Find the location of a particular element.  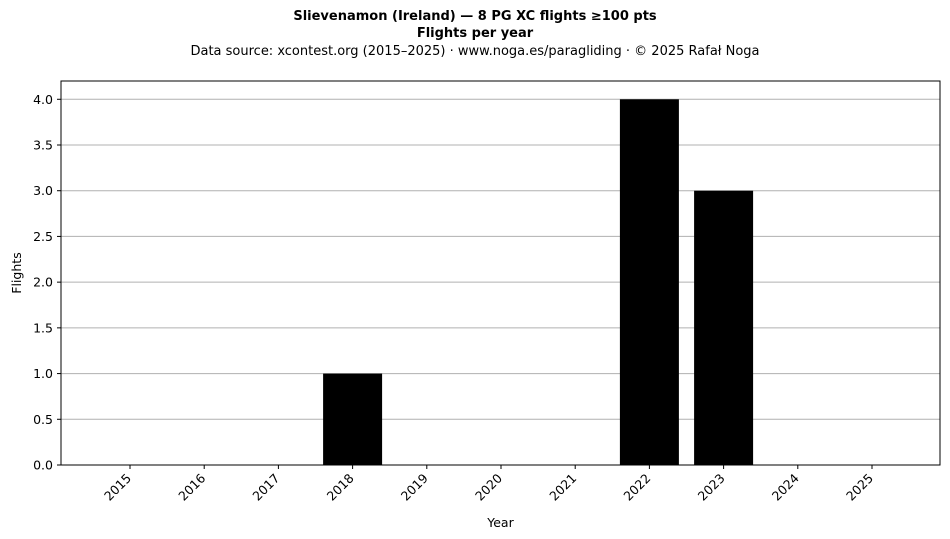

y-tick-label: 3.0 is located at coordinates (43, 190).